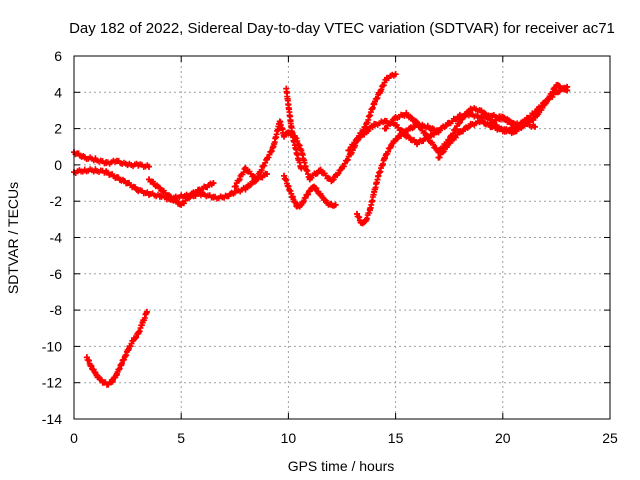  Describe the element at coordinates (58, 92) in the screenshot. I see `y-tick-label: 4` at that location.